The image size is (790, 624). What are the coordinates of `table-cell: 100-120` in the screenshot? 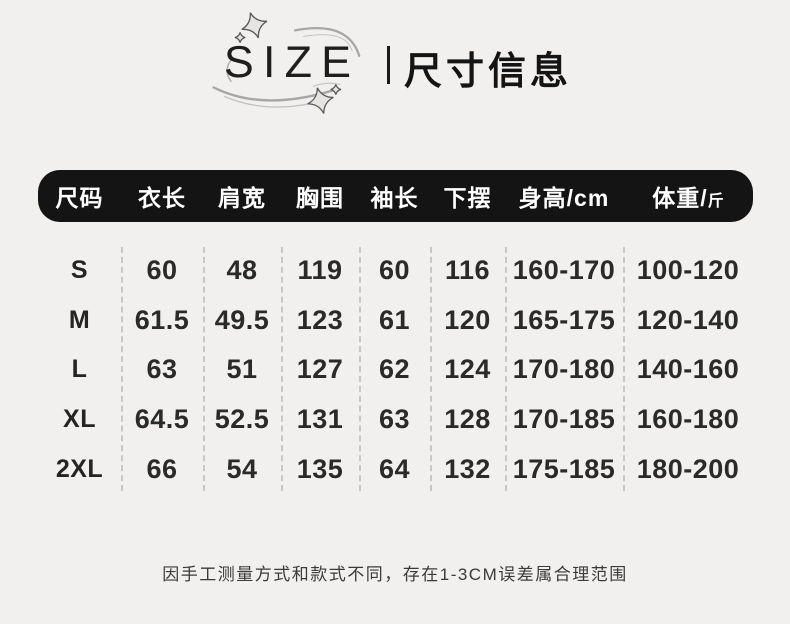 It's located at (688, 270).